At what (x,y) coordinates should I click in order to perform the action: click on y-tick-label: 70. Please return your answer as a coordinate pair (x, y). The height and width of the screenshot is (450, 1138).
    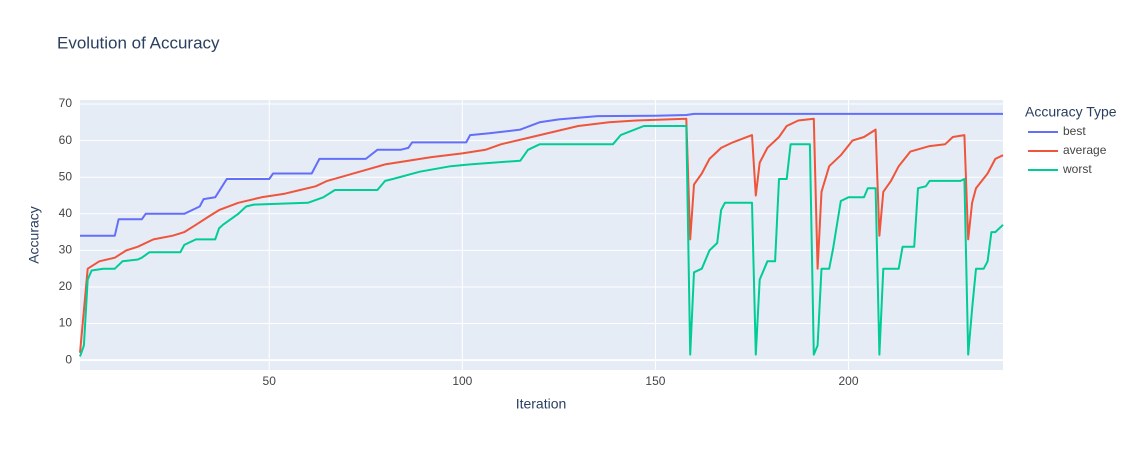
    Looking at the image, I should click on (66, 103).